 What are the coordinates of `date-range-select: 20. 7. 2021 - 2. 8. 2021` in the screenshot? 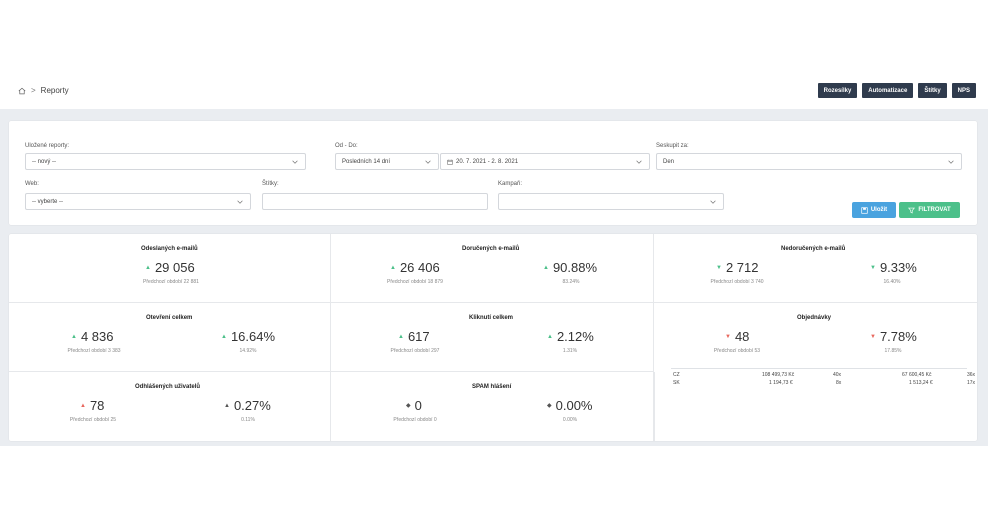 It's located at (545, 161).